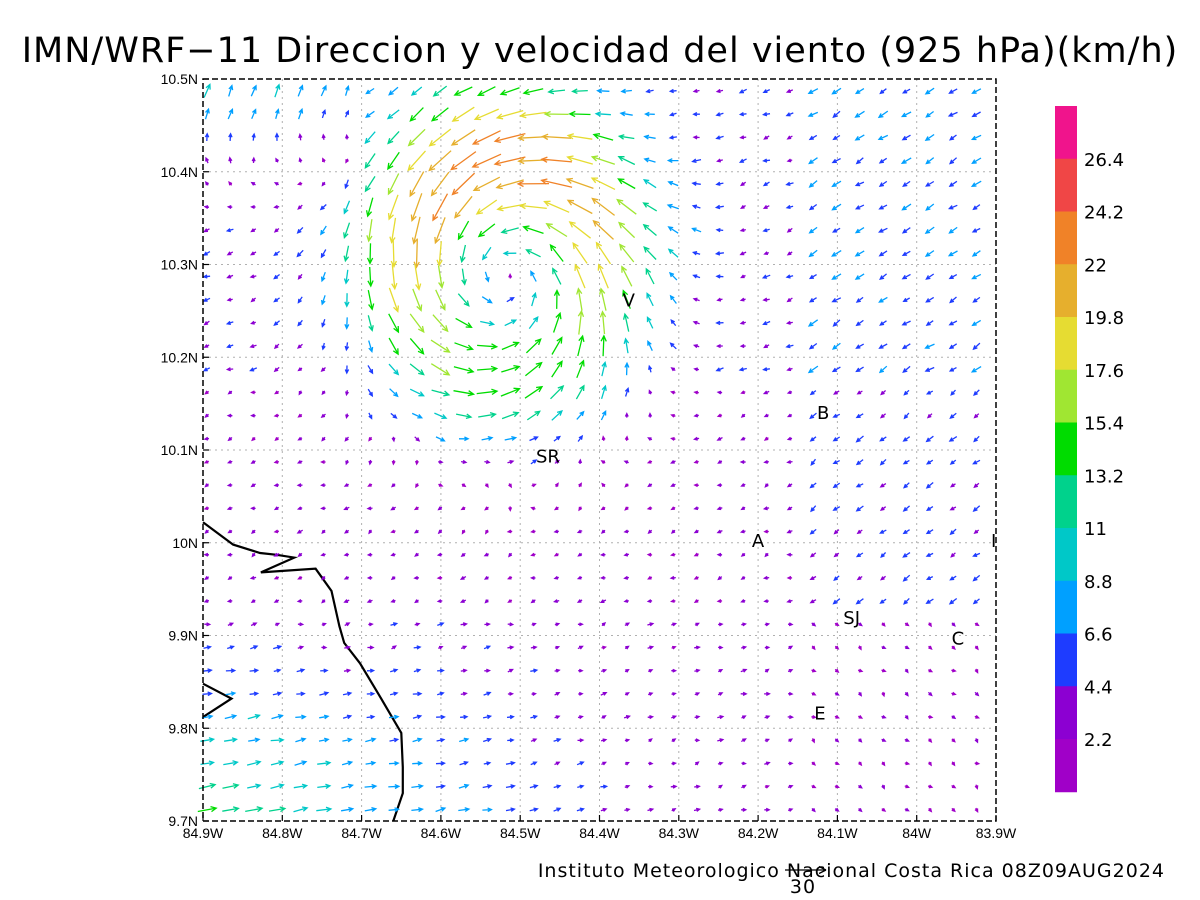 This screenshot has height=900, width=1200. I want to click on coastline-inlet, so click(218, 700).